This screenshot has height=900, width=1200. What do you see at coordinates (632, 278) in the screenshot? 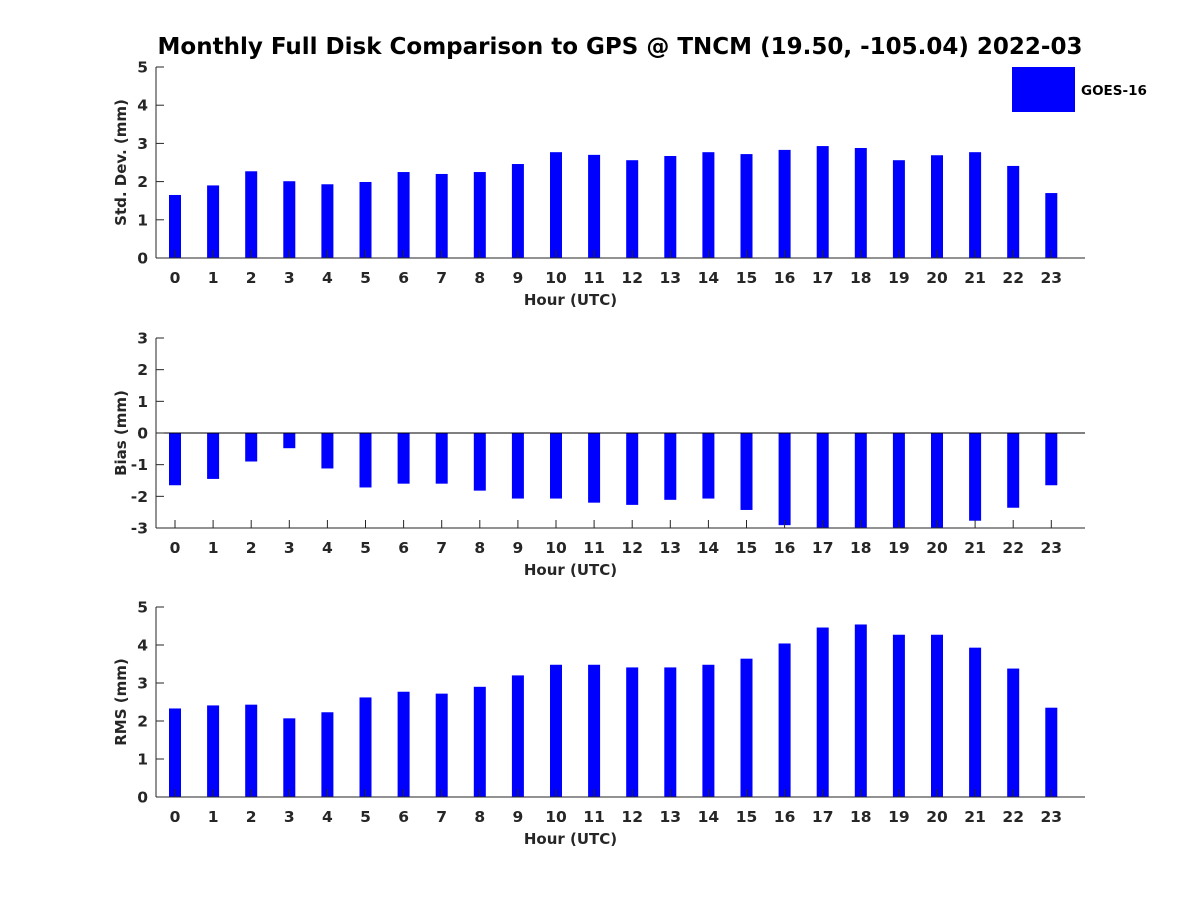
I see `x-tick-label: 12` at bounding box center [632, 278].